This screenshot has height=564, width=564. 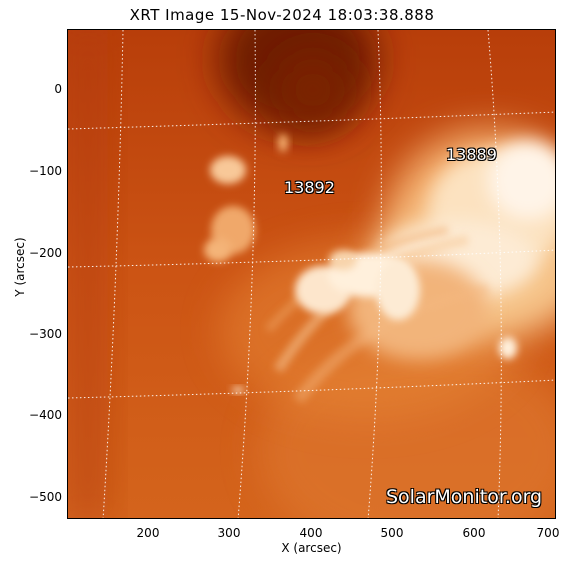 I want to click on y-tick-label: −100, so click(x=45, y=171).